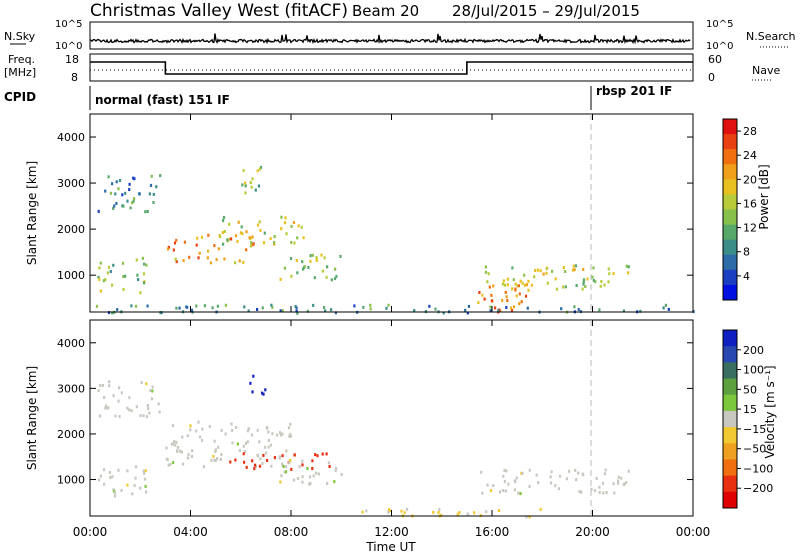 This screenshot has height=554, width=800. Describe the element at coordinates (385, 11) in the screenshot. I see `beam-label: Beam 20` at that location.